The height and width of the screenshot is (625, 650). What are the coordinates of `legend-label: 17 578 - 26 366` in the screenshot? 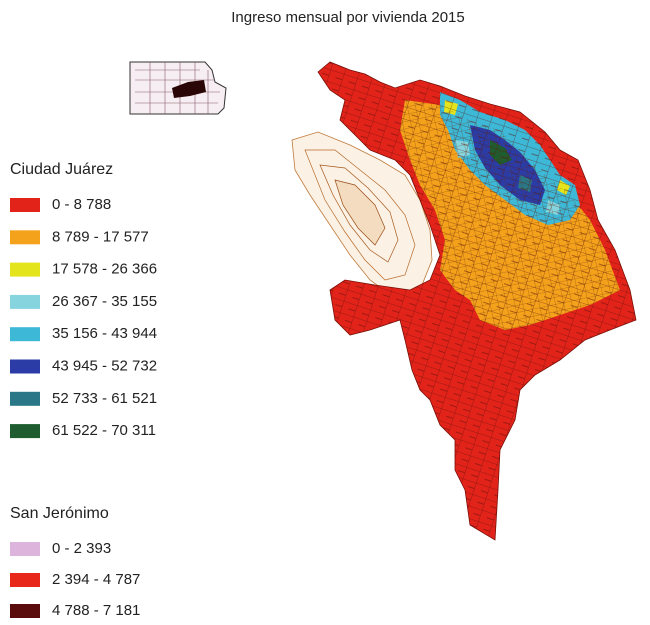 It's located at (104, 269).